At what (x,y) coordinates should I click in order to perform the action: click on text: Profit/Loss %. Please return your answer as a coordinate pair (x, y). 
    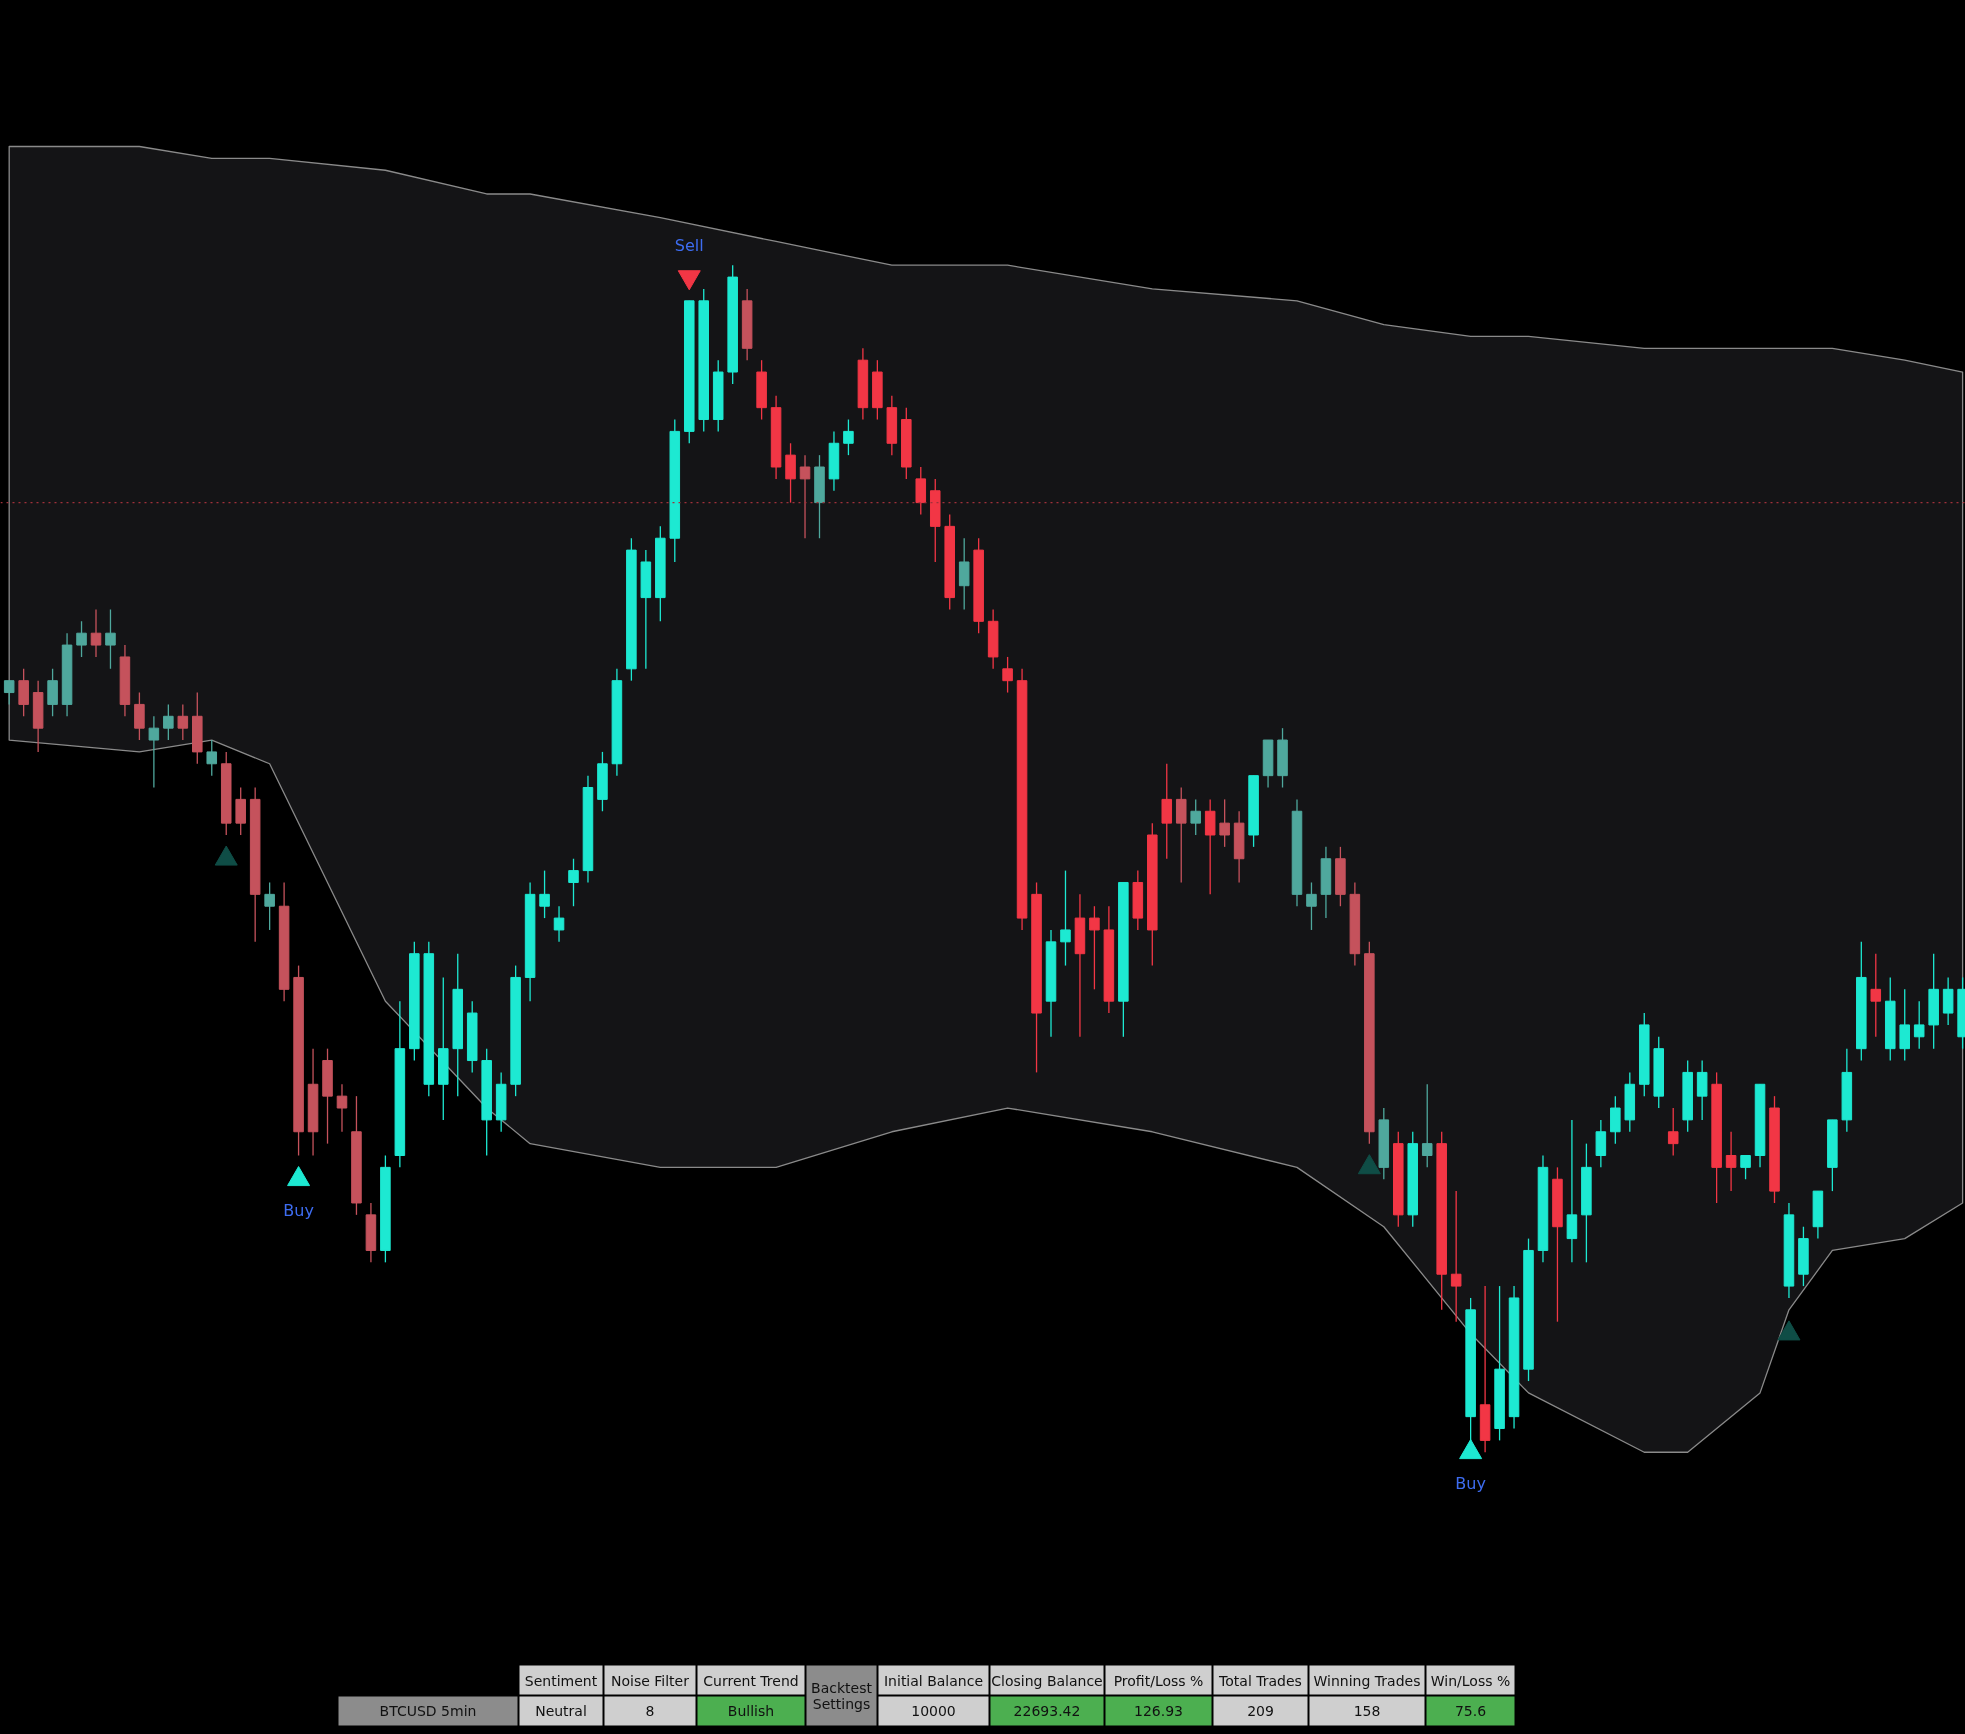
    Looking at the image, I should click on (1158, 1680).